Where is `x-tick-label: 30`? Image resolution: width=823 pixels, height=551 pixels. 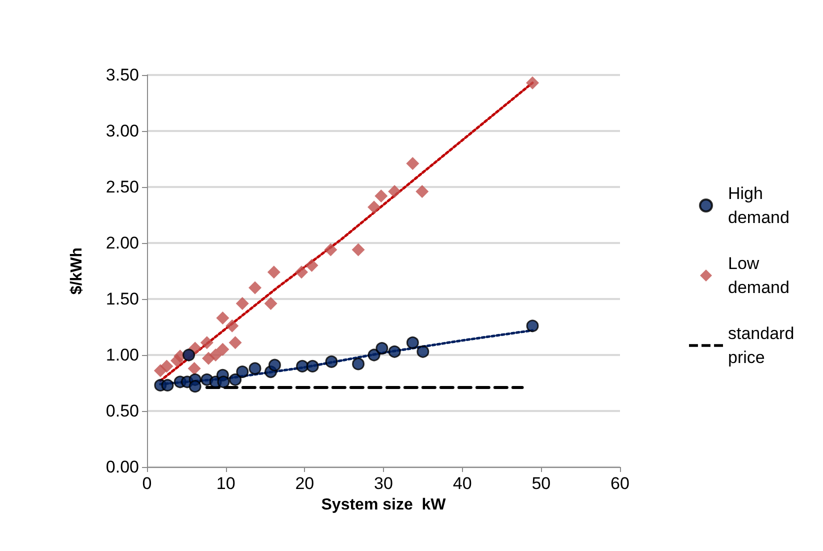 x-tick-label: 30 is located at coordinates (383, 483).